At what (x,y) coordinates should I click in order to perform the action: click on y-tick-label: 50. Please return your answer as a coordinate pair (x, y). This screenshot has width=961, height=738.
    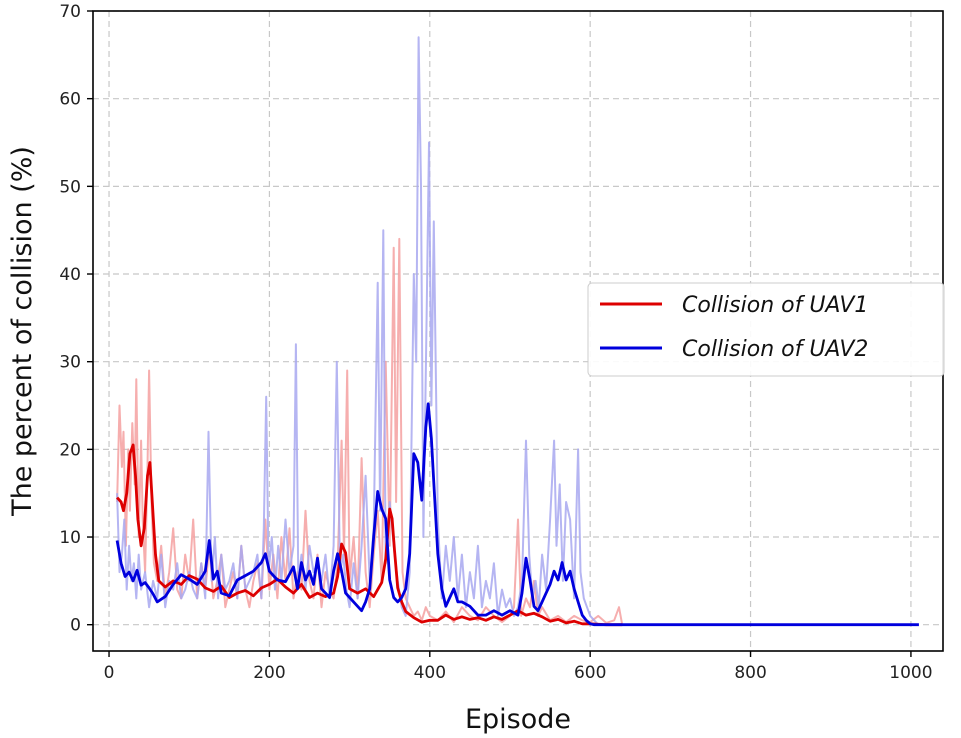
    Looking at the image, I should click on (70, 187).